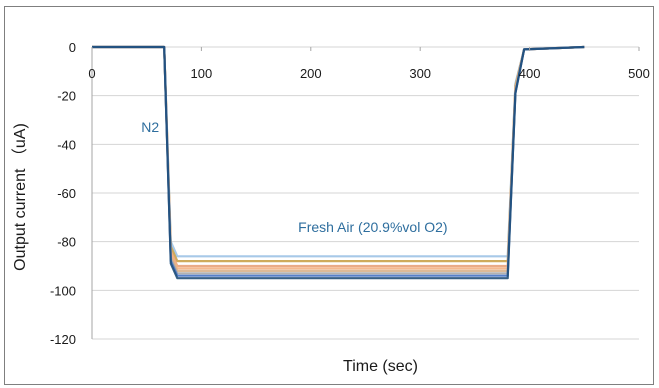 The image size is (659, 388). What do you see at coordinates (63, 290) in the screenshot?
I see `y-tick-label: -100` at bounding box center [63, 290].